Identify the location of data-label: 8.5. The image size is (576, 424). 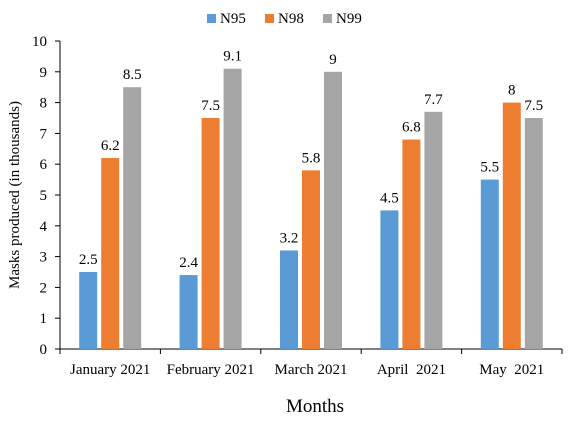
(132, 75).